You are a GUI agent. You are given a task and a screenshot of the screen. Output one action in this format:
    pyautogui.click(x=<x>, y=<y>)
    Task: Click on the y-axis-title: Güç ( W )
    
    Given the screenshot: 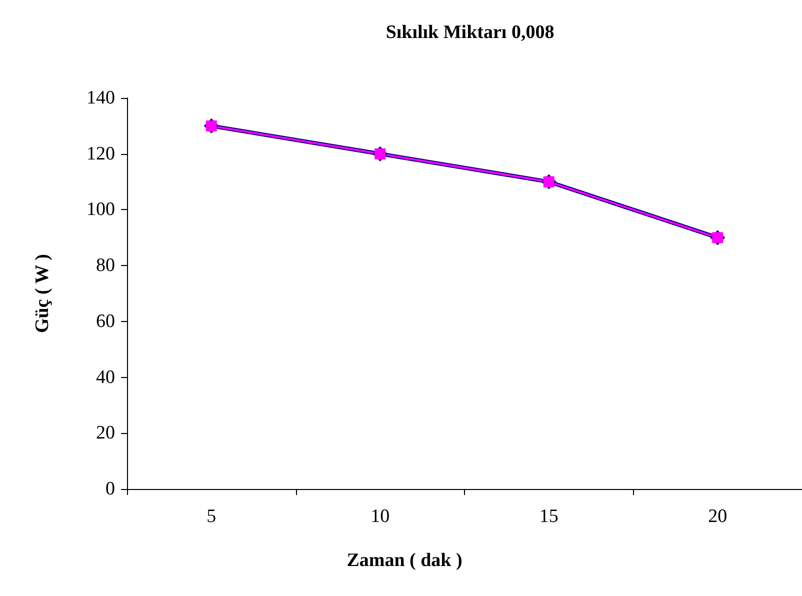 What is the action you would take?
    pyautogui.click(x=42, y=293)
    